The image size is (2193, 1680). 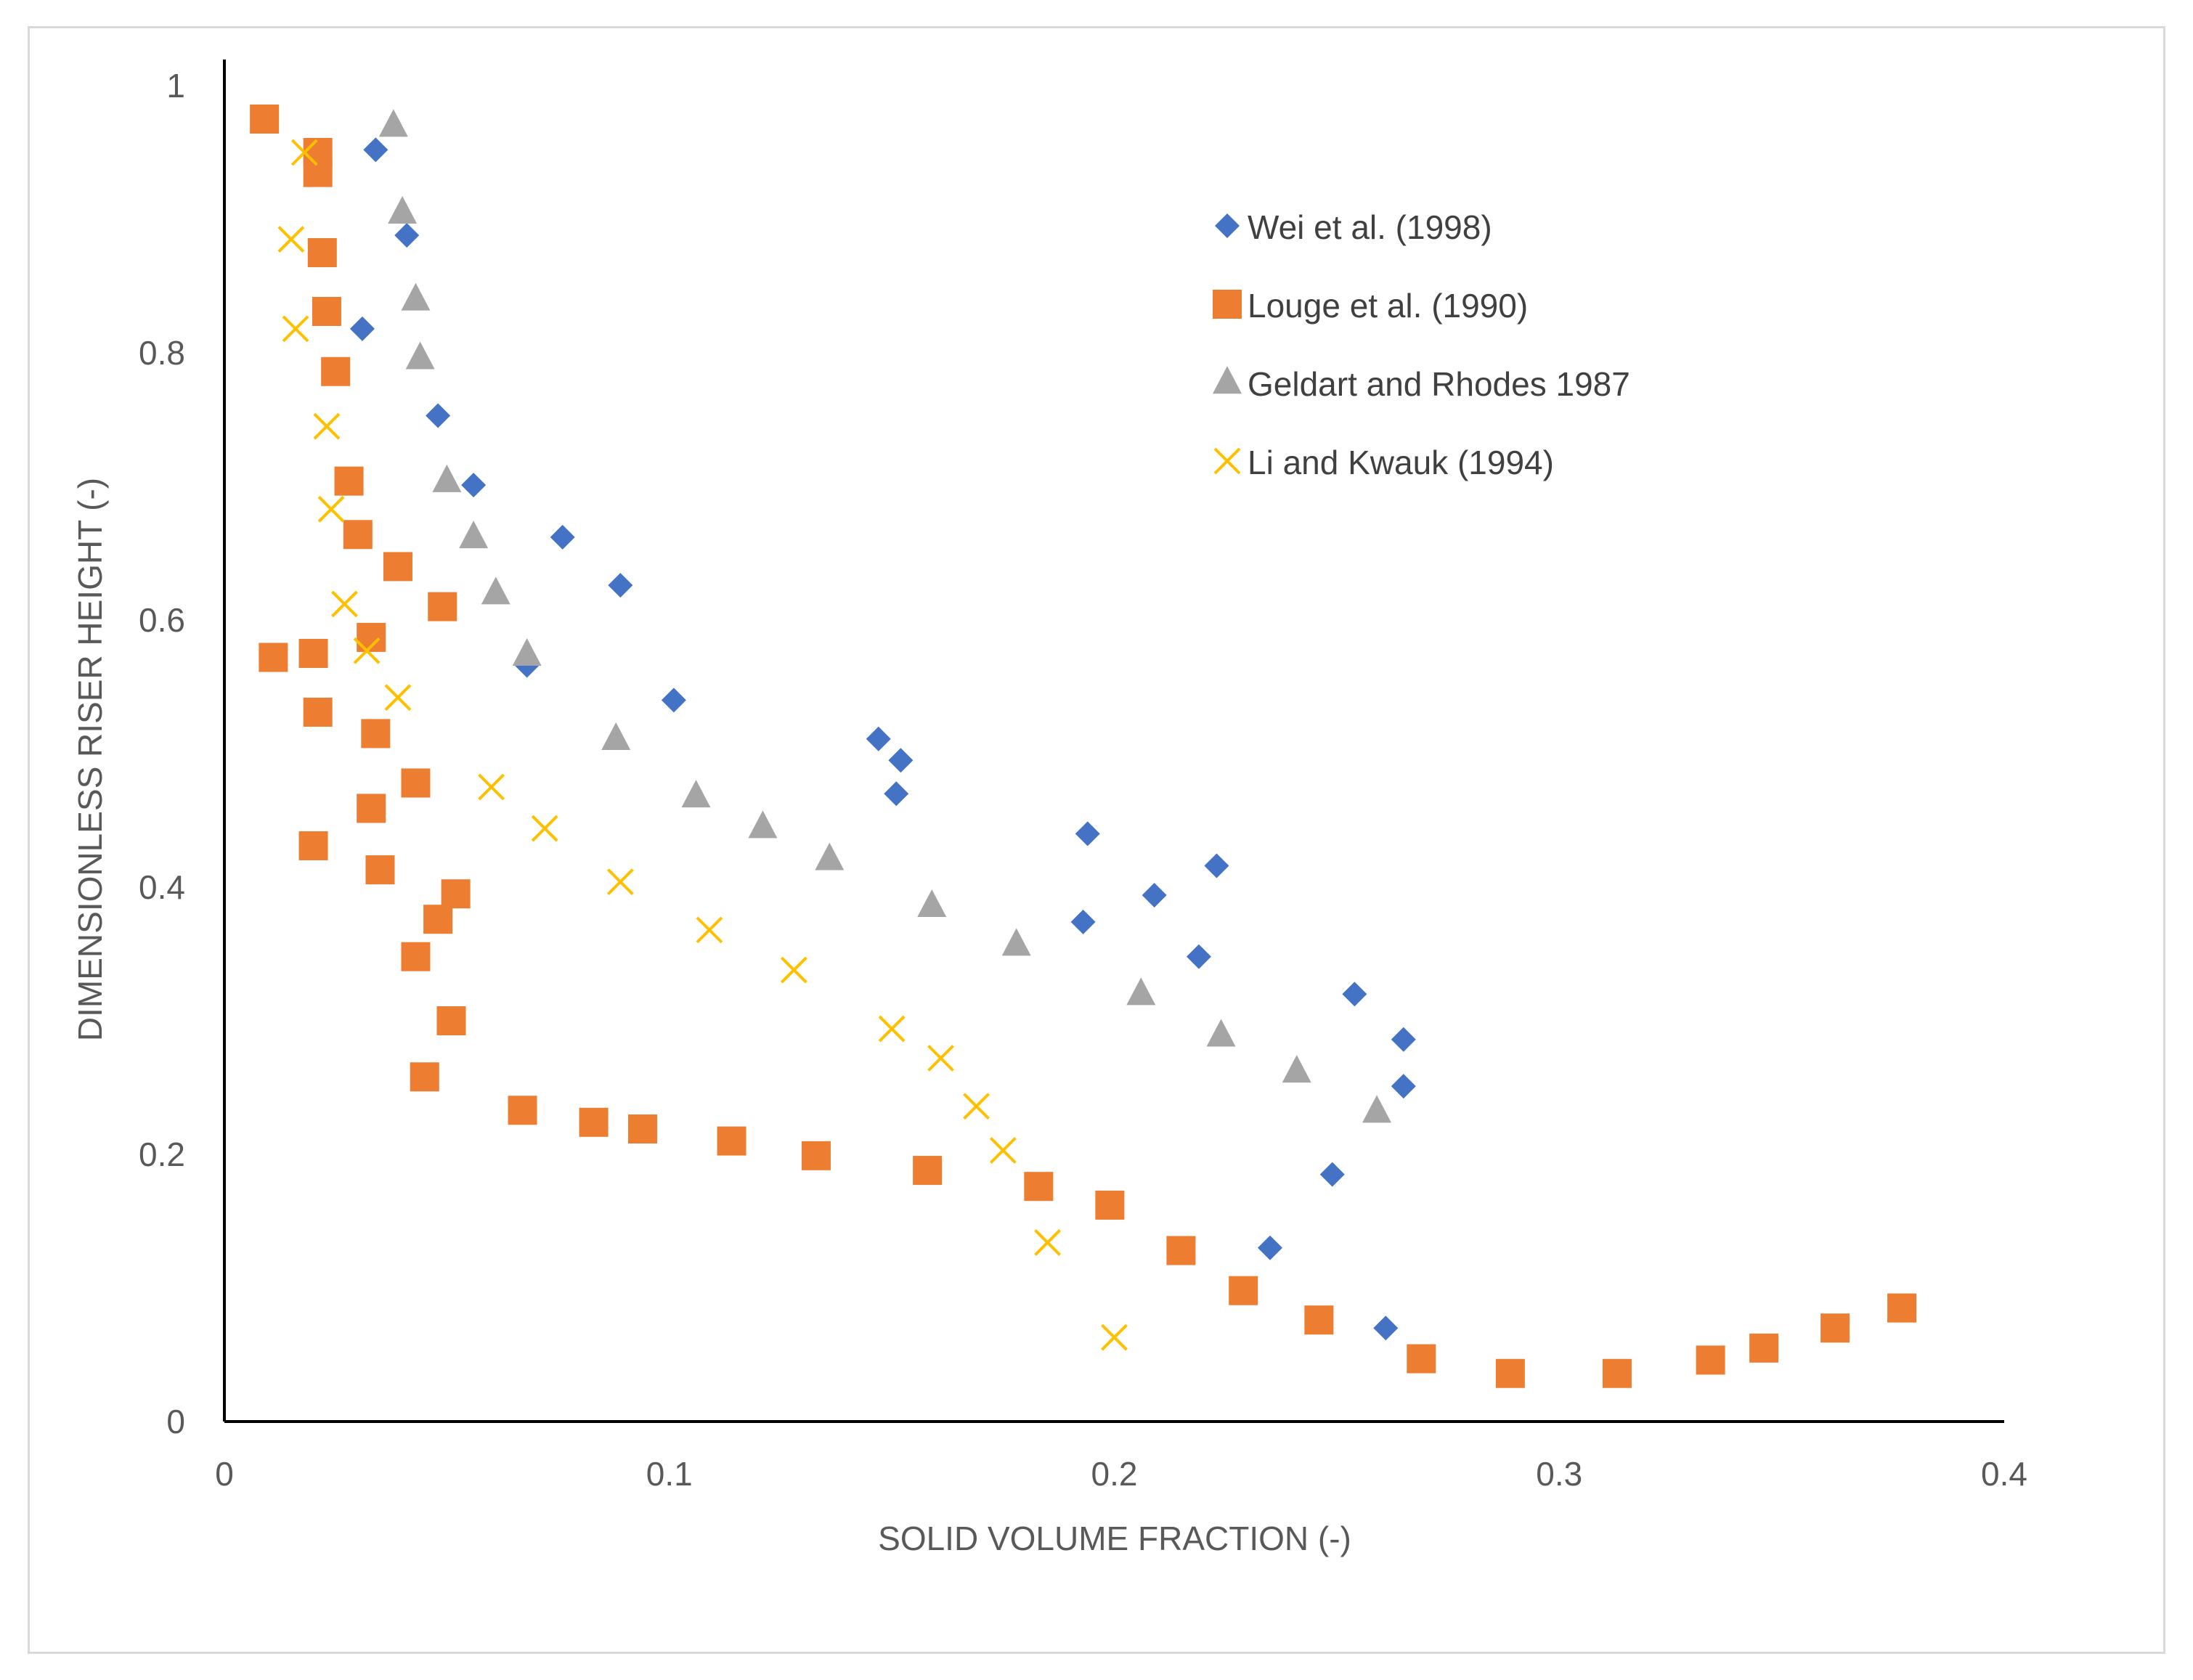 I want to click on legend-label: Wei et al. (1998), so click(x=1370, y=227).